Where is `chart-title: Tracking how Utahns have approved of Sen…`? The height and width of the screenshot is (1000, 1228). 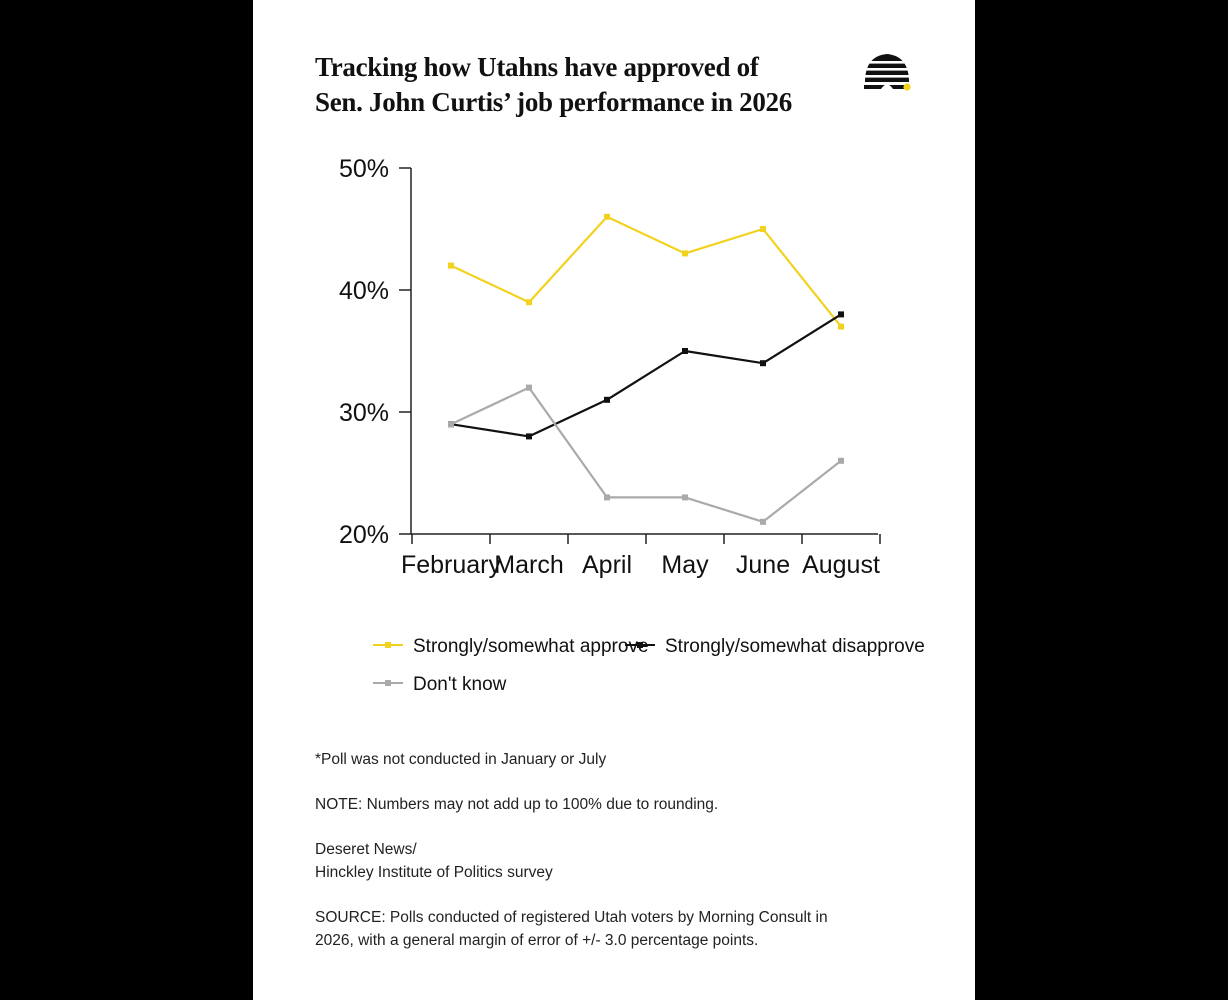 chart-title: Tracking how Utahns have approved of Sen… is located at coordinates (595, 85).